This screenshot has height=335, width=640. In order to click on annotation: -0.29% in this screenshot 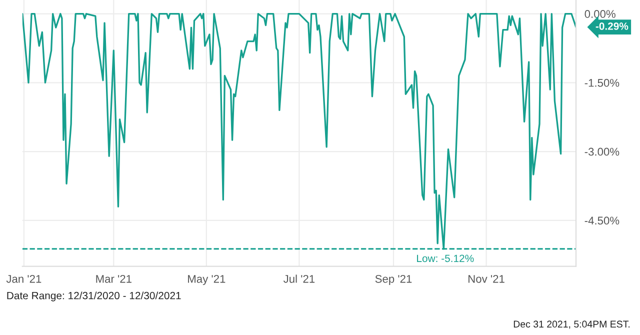, I will do `click(612, 26)`.